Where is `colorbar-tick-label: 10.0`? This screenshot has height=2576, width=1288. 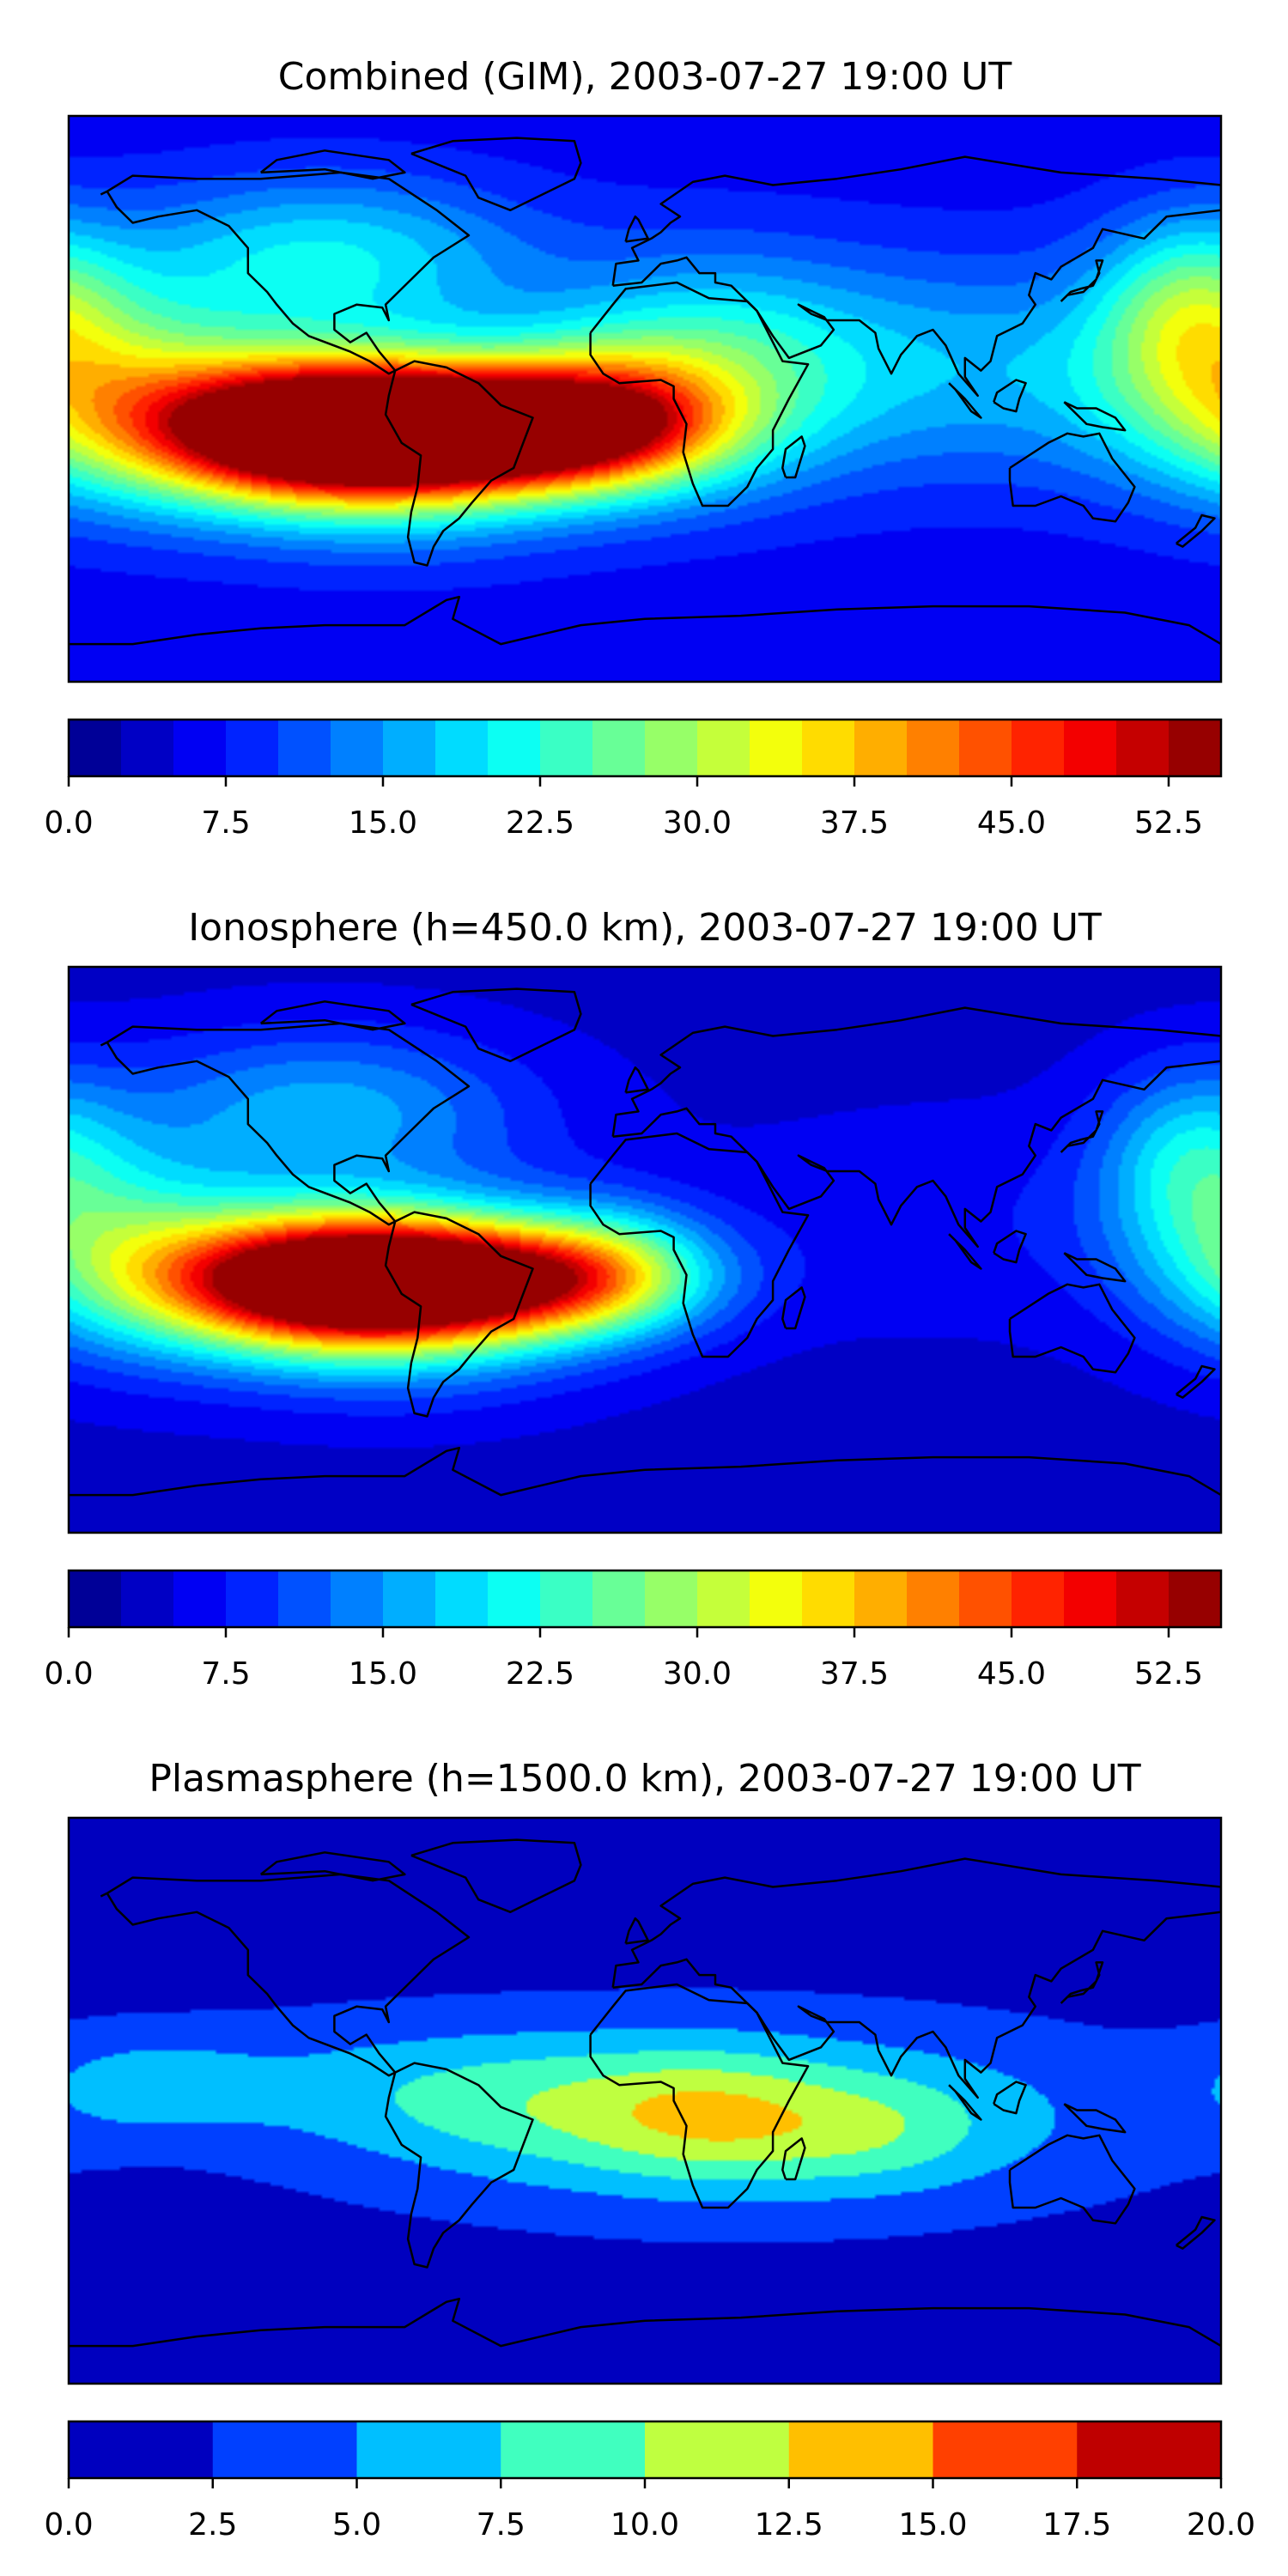
colorbar-tick-label: 10.0 is located at coordinates (645, 2525).